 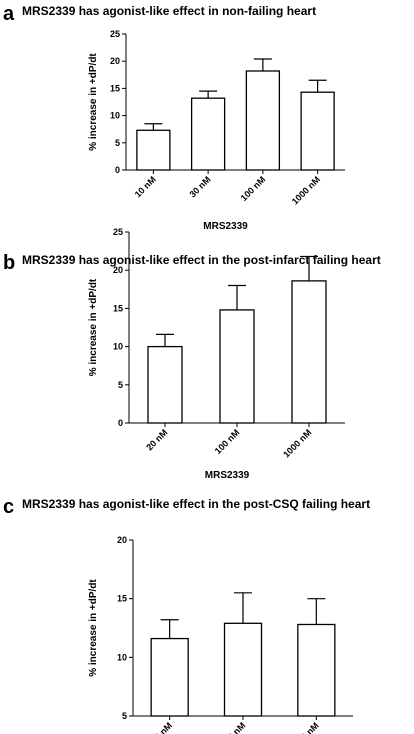 I want to click on x-tick-label: 10 nM, so click(x=145, y=186).